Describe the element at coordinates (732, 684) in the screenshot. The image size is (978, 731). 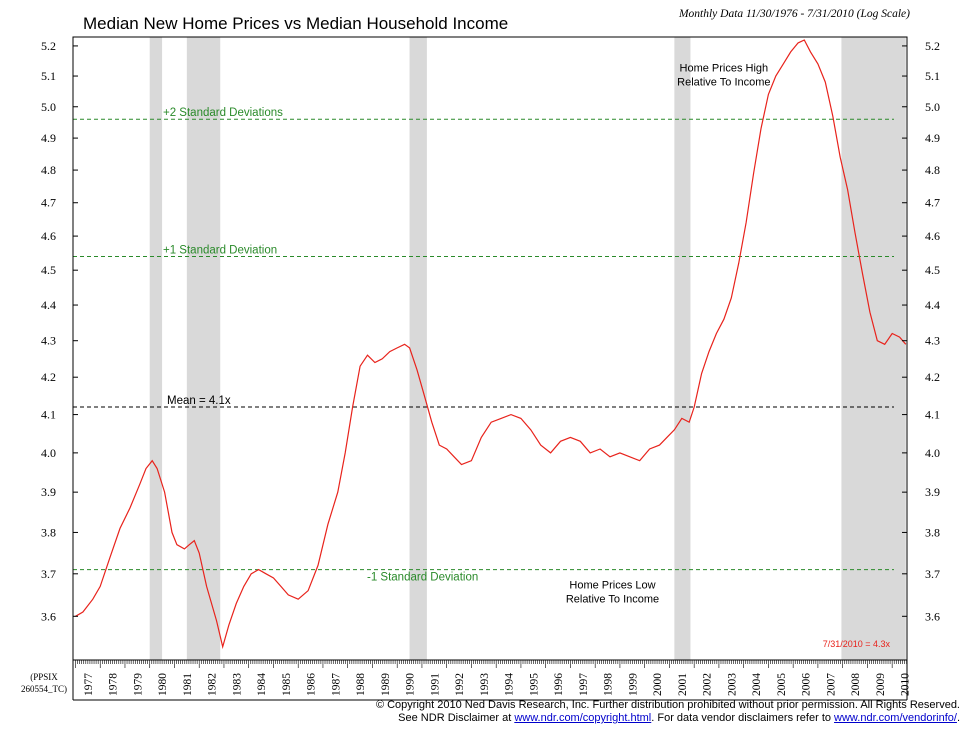
I see `x-tick-label: 2003` at that location.